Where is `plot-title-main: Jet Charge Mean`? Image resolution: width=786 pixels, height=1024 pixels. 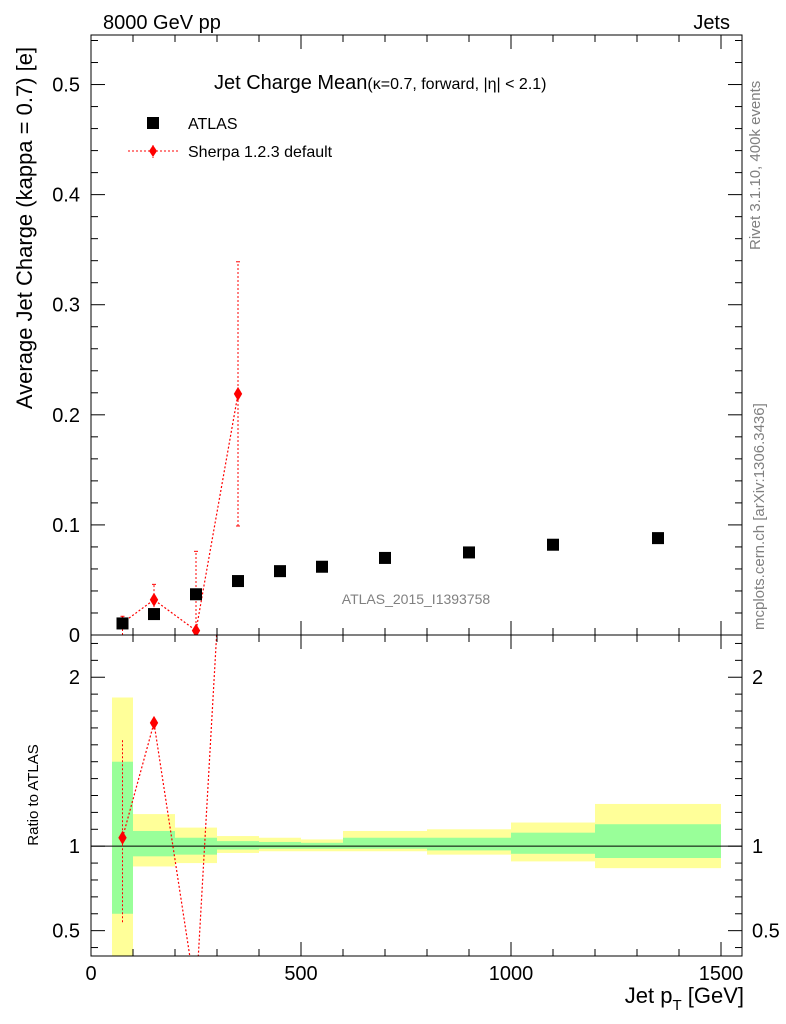
plot-title-main: Jet Charge Mean is located at coordinates (290, 83).